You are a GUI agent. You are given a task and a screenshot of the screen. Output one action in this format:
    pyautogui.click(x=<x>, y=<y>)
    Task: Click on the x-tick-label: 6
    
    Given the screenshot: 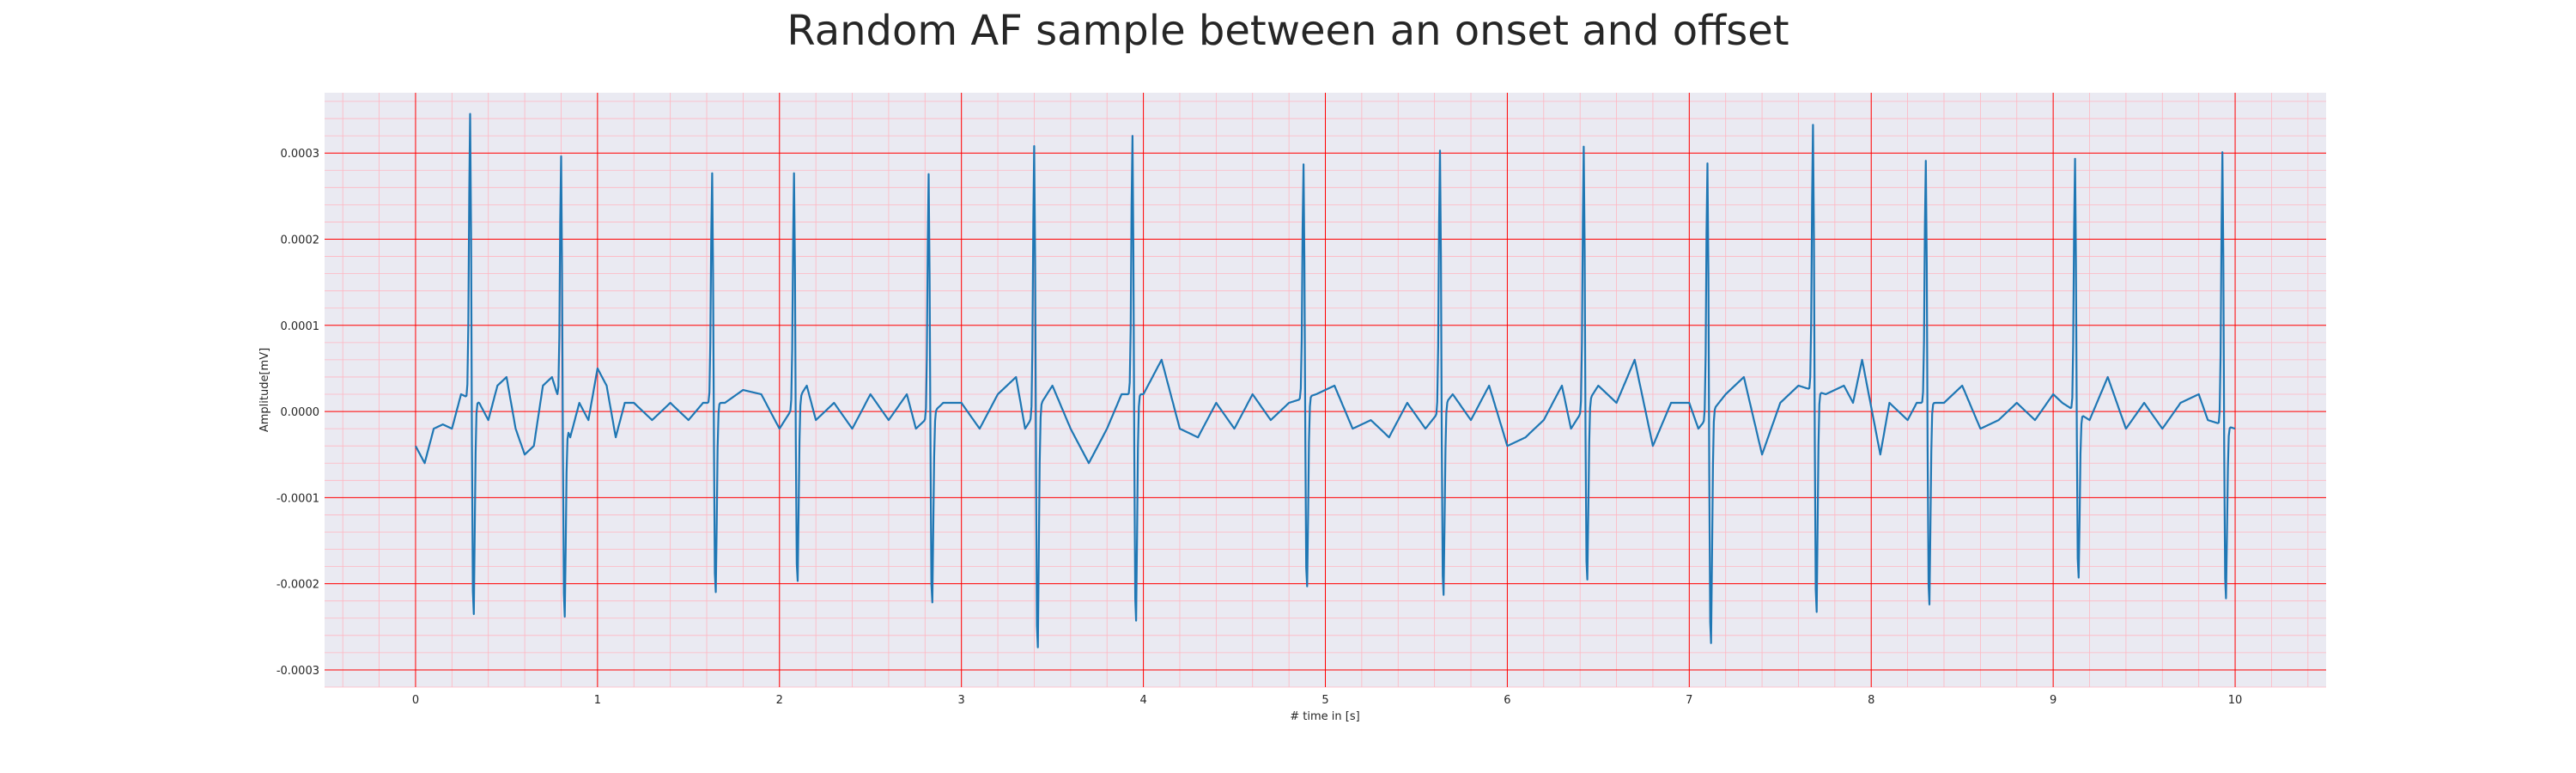 What is the action you would take?
    pyautogui.click(x=1507, y=700)
    